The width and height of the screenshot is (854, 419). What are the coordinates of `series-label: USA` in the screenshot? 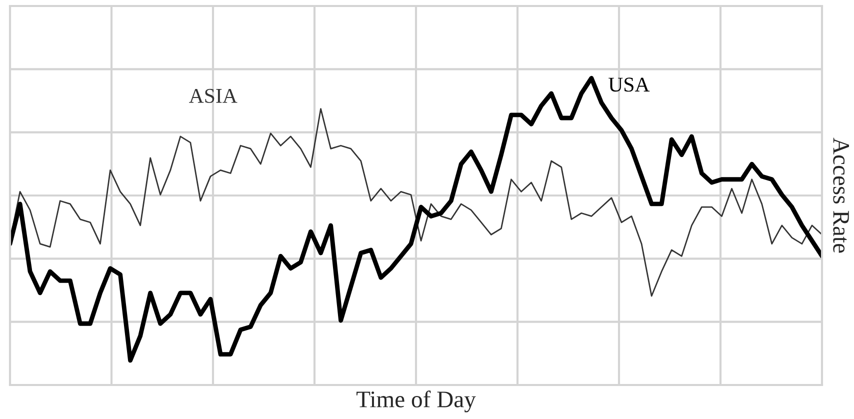 It's located at (629, 85).